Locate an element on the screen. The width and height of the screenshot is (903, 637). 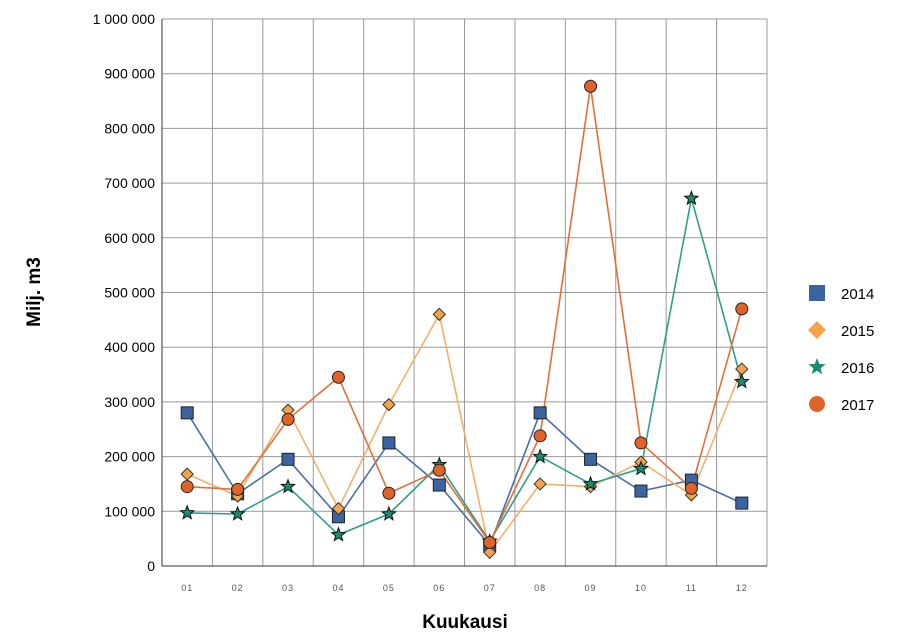
x-tick-label: 03 is located at coordinates (288, 588).